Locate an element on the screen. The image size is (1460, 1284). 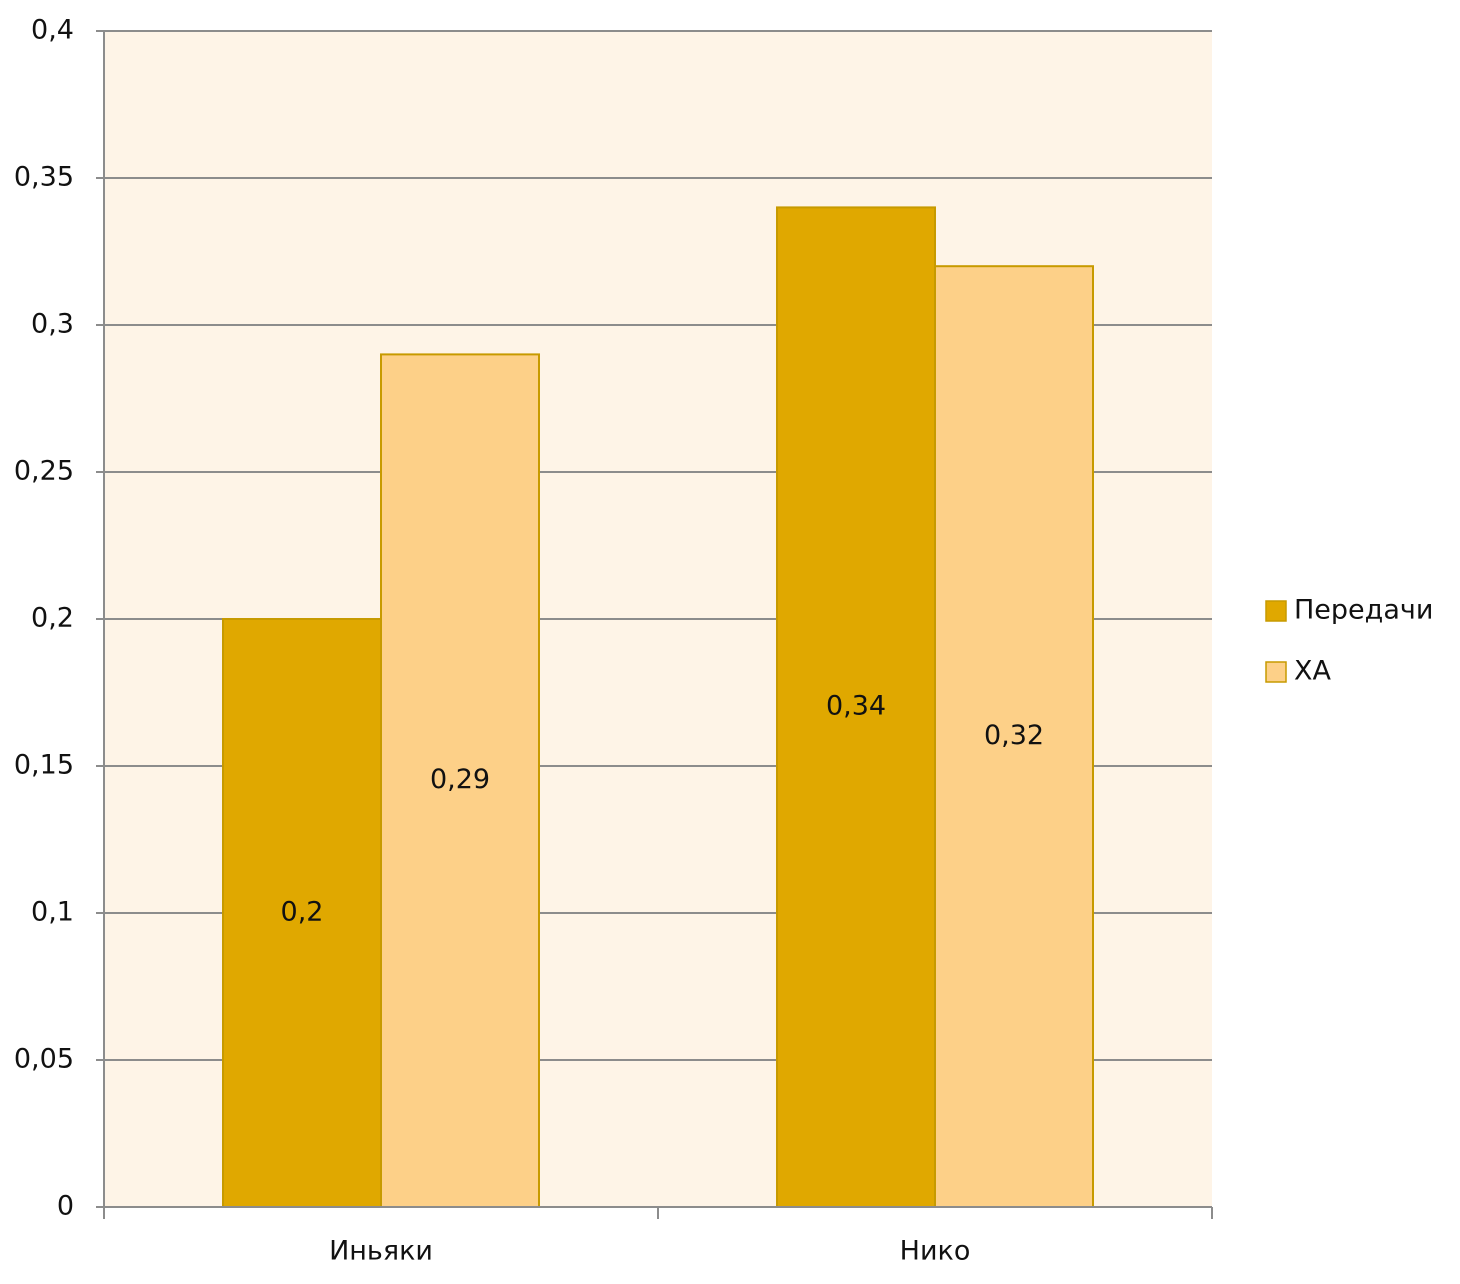
data-label: 0,2 is located at coordinates (302, 912).